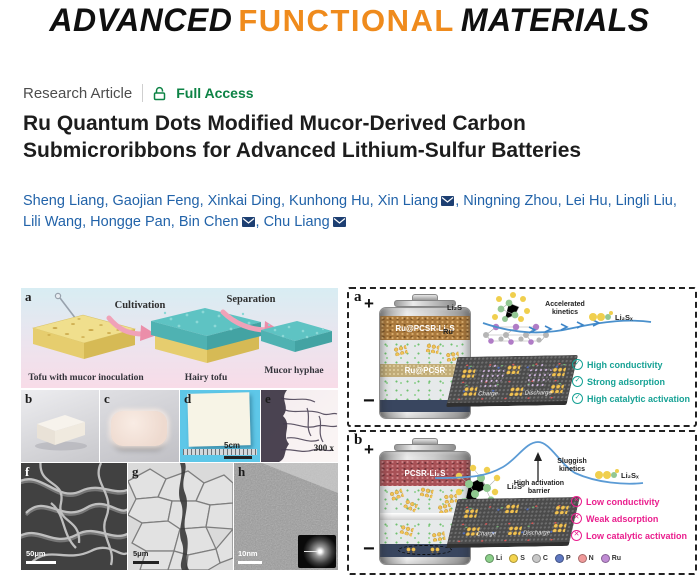  Describe the element at coordinates (629, 501) in the screenshot. I see `drawback-item: ✕ Low conductivity` at that location.